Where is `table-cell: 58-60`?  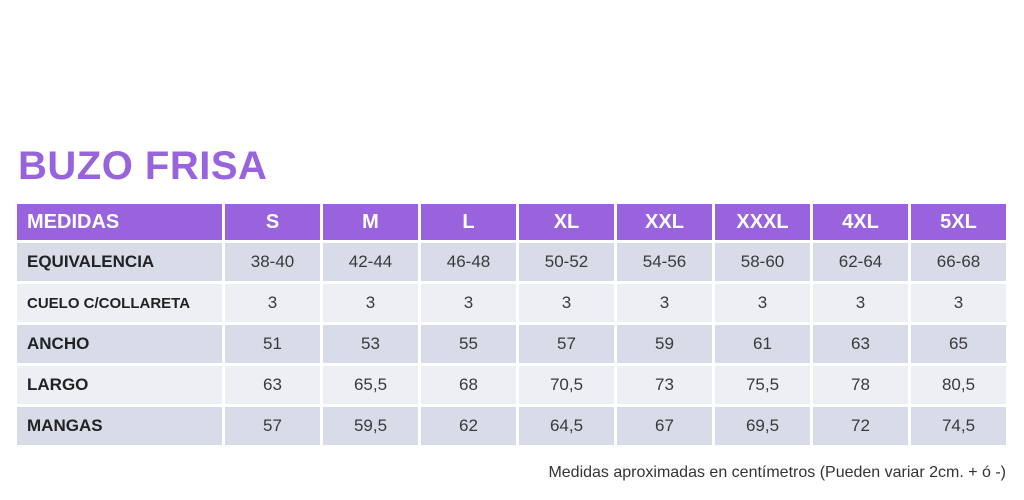
table-cell: 58-60 is located at coordinates (762, 262).